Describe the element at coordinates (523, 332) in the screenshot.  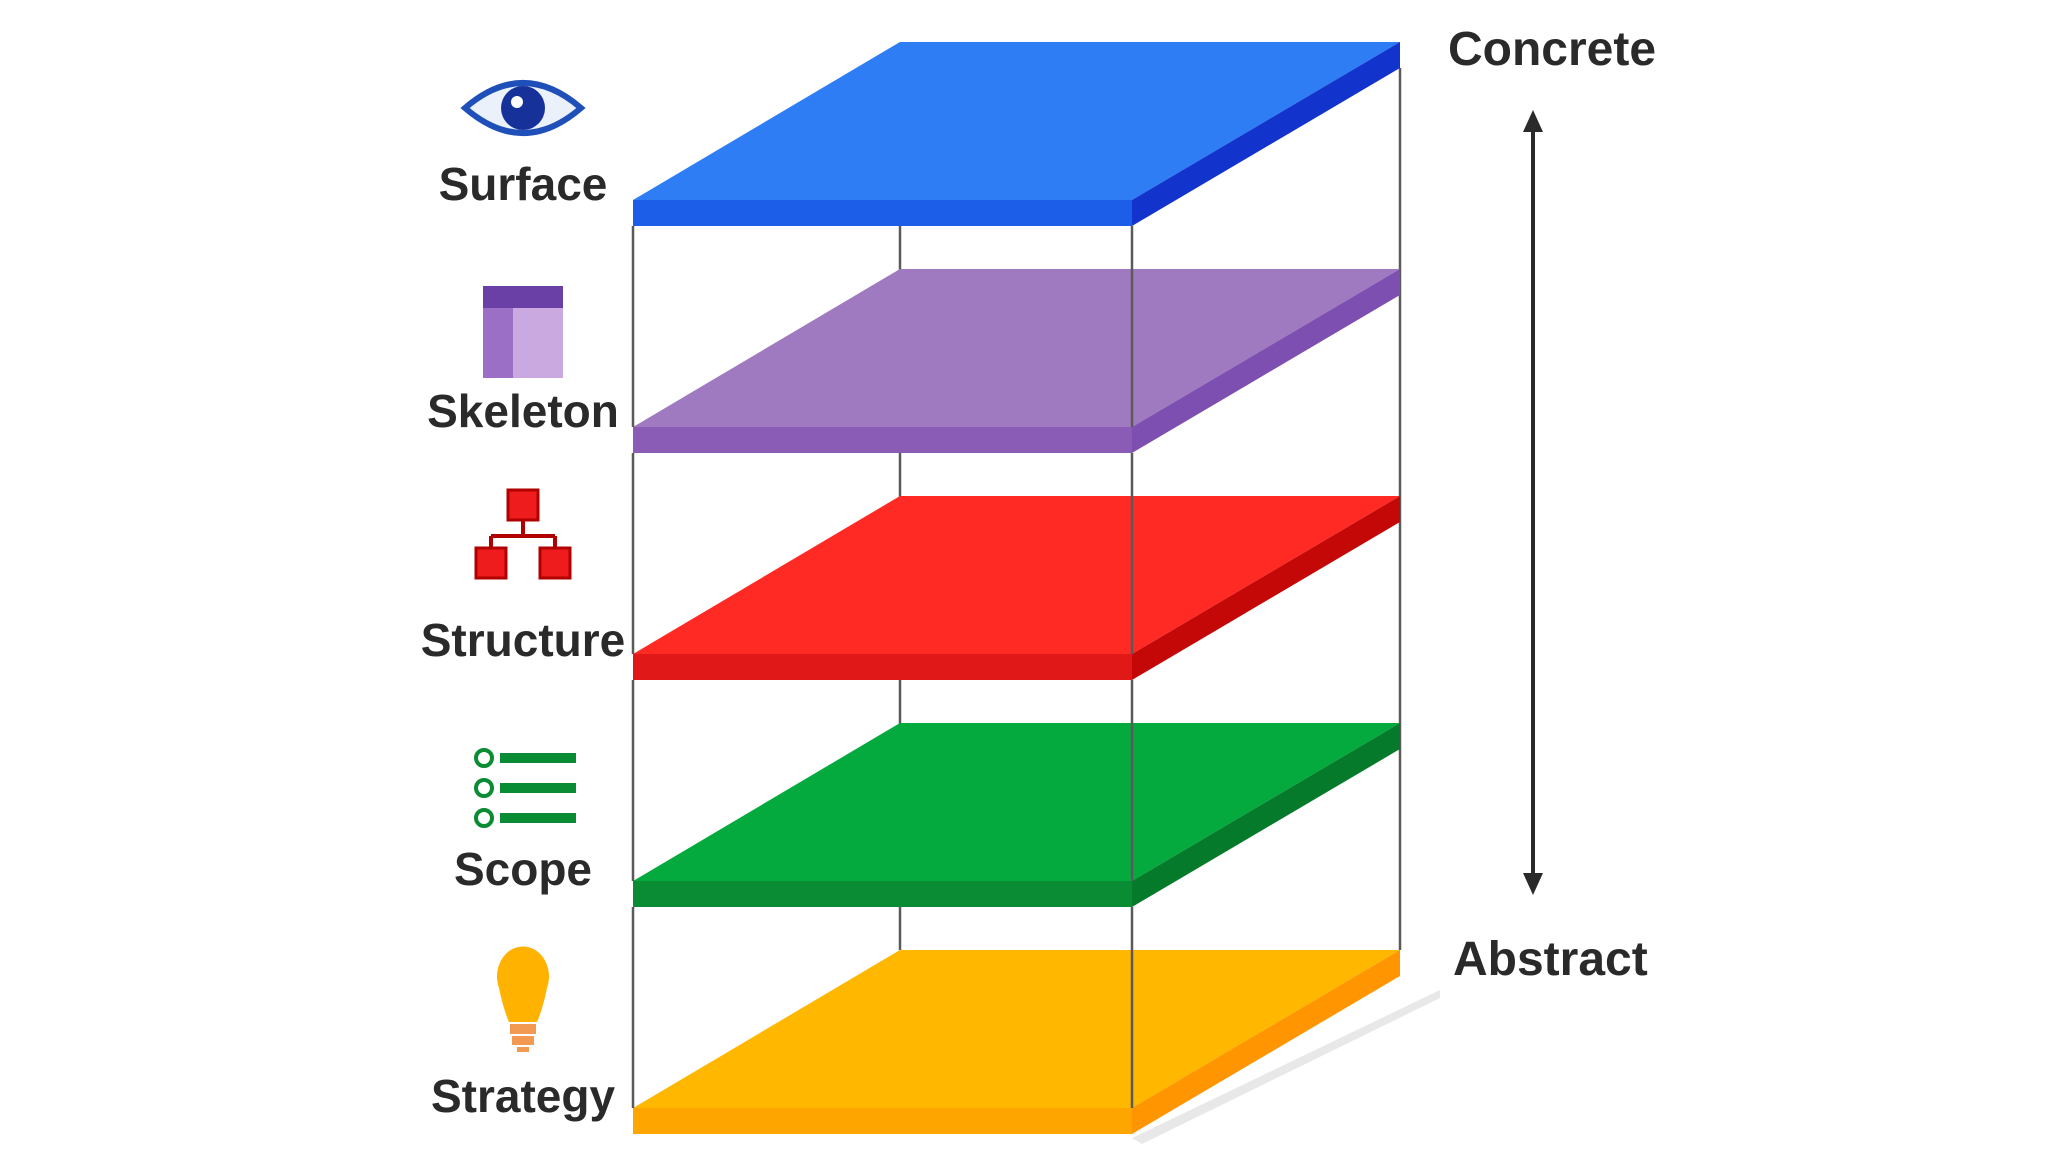
I see `wireframe-icon` at that location.